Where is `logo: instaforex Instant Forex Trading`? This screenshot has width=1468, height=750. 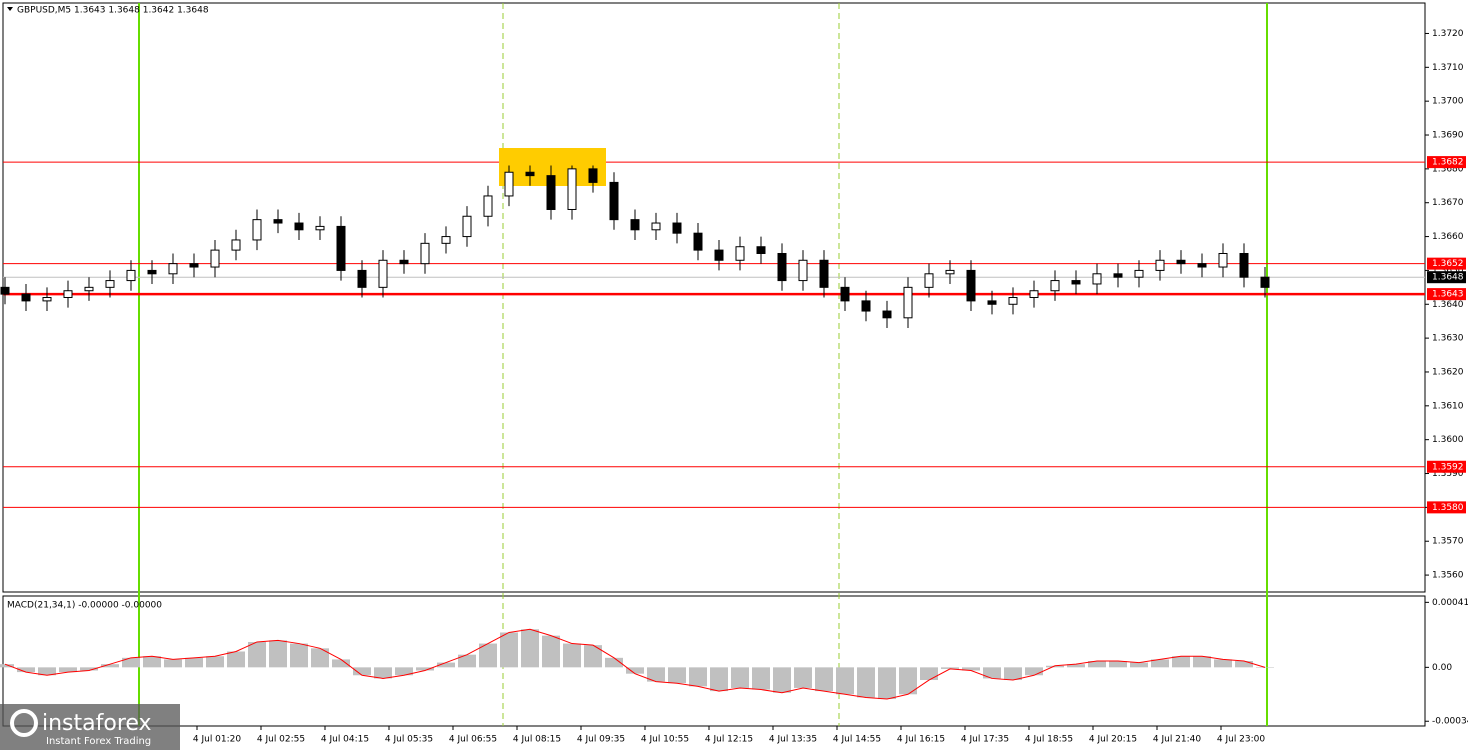 logo: instaforex Instant Forex Trading is located at coordinates (90, 727).